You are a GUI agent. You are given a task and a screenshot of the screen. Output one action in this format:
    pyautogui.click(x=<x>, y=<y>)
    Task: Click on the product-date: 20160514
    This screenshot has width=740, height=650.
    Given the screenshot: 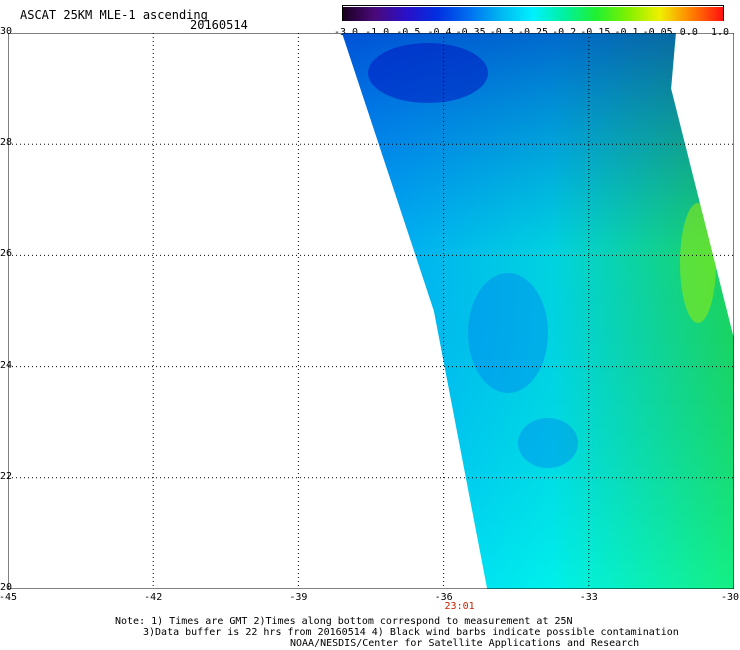 What is the action you would take?
    pyautogui.click(x=219, y=25)
    